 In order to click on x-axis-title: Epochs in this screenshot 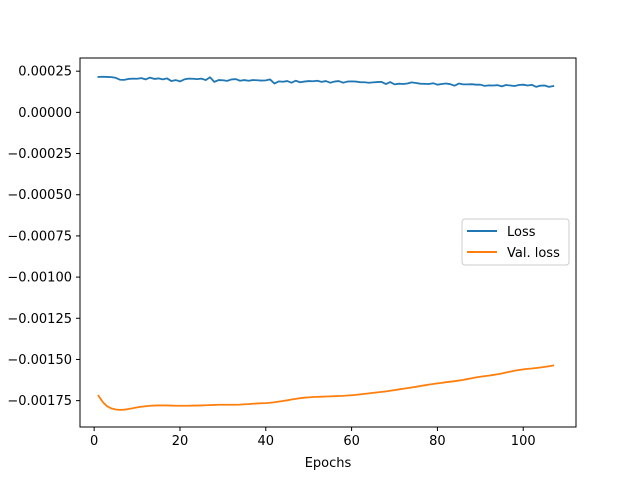, I will do `click(328, 463)`.